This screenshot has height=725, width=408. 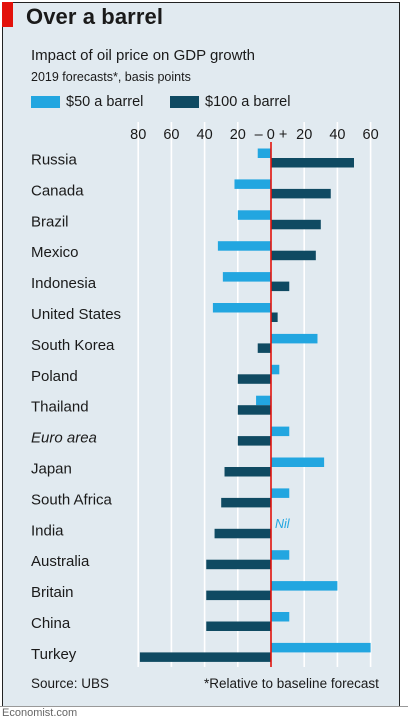 What do you see at coordinates (50, 221) in the screenshot?
I see `category-label: Brazil` at bounding box center [50, 221].